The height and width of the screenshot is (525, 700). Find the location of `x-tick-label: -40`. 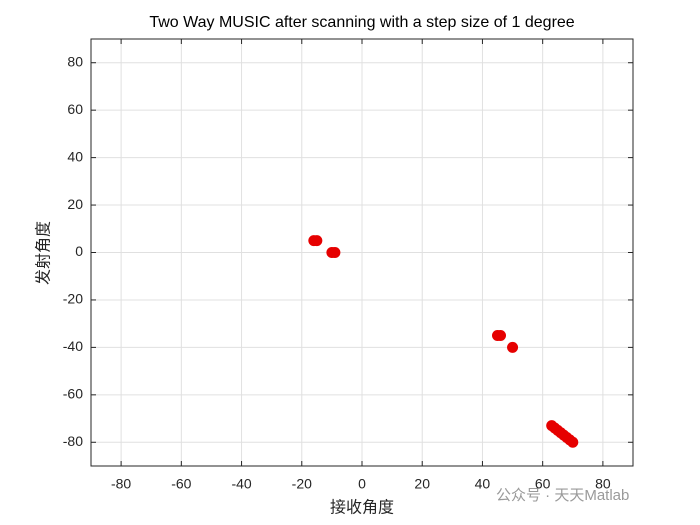

x-tick-label: -40 is located at coordinates (241, 484).